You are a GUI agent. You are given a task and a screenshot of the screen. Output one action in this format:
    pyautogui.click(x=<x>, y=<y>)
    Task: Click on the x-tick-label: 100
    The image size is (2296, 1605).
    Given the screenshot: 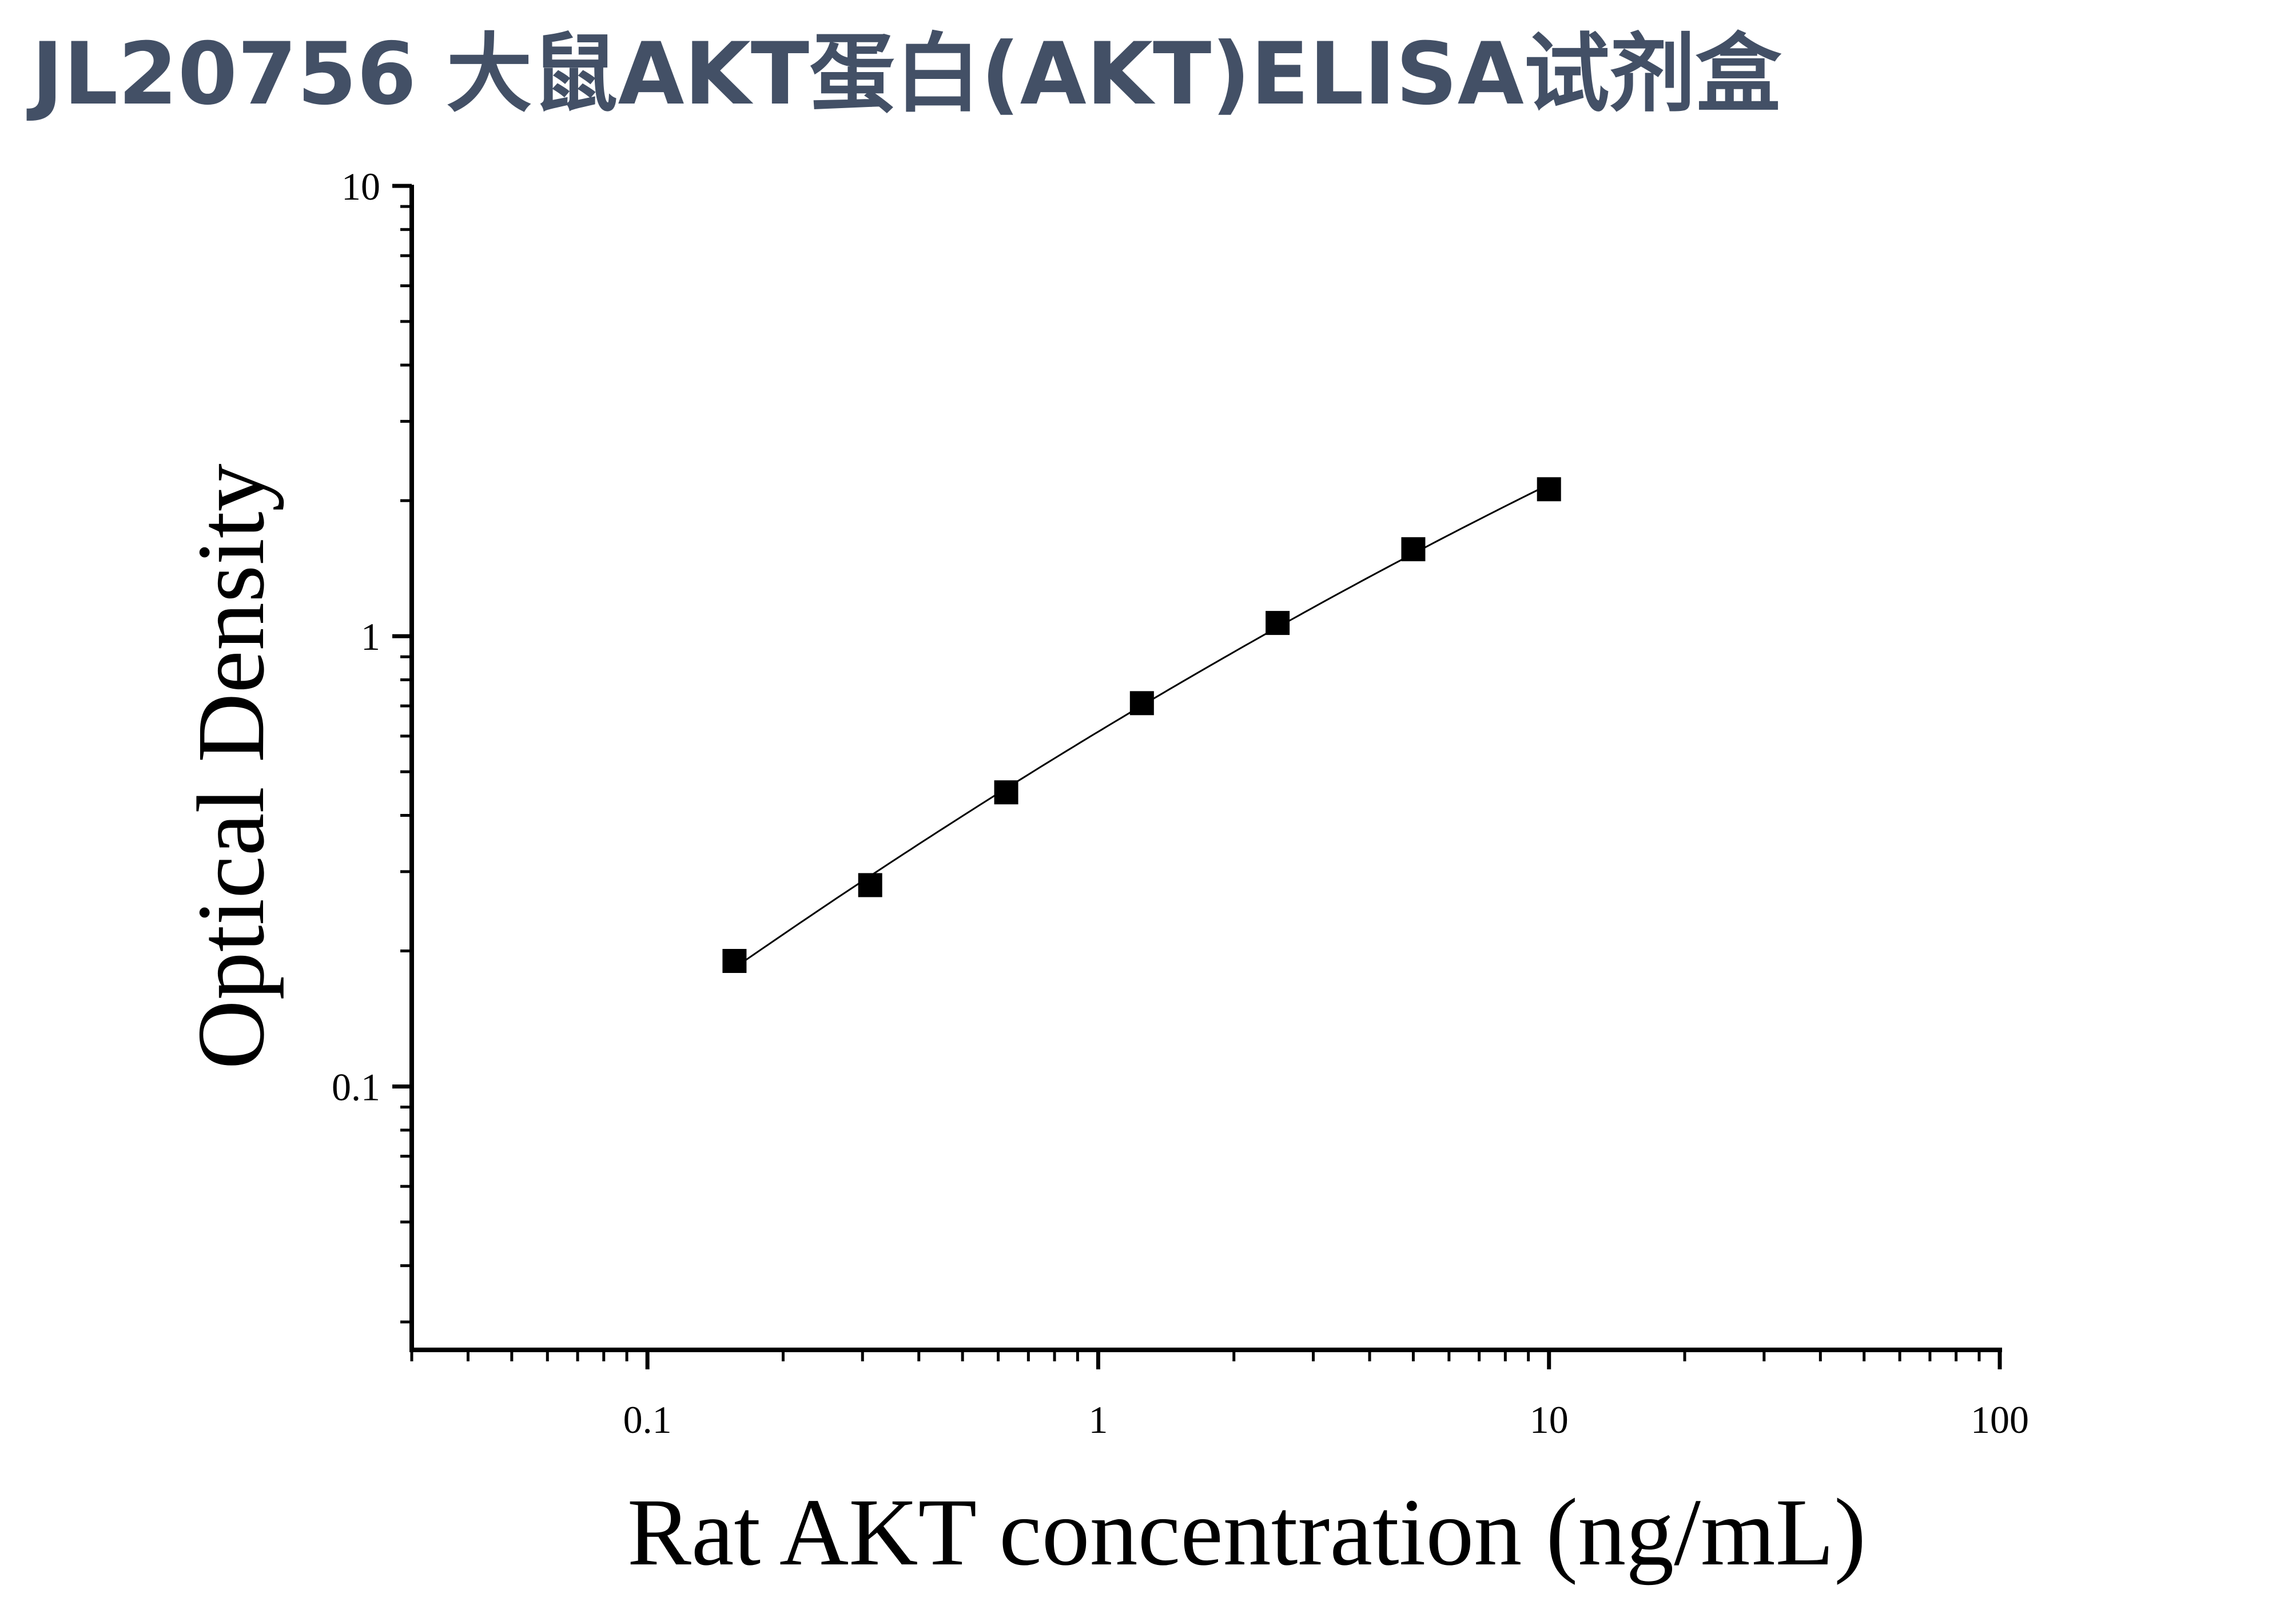 What is the action you would take?
    pyautogui.click(x=2000, y=1419)
    